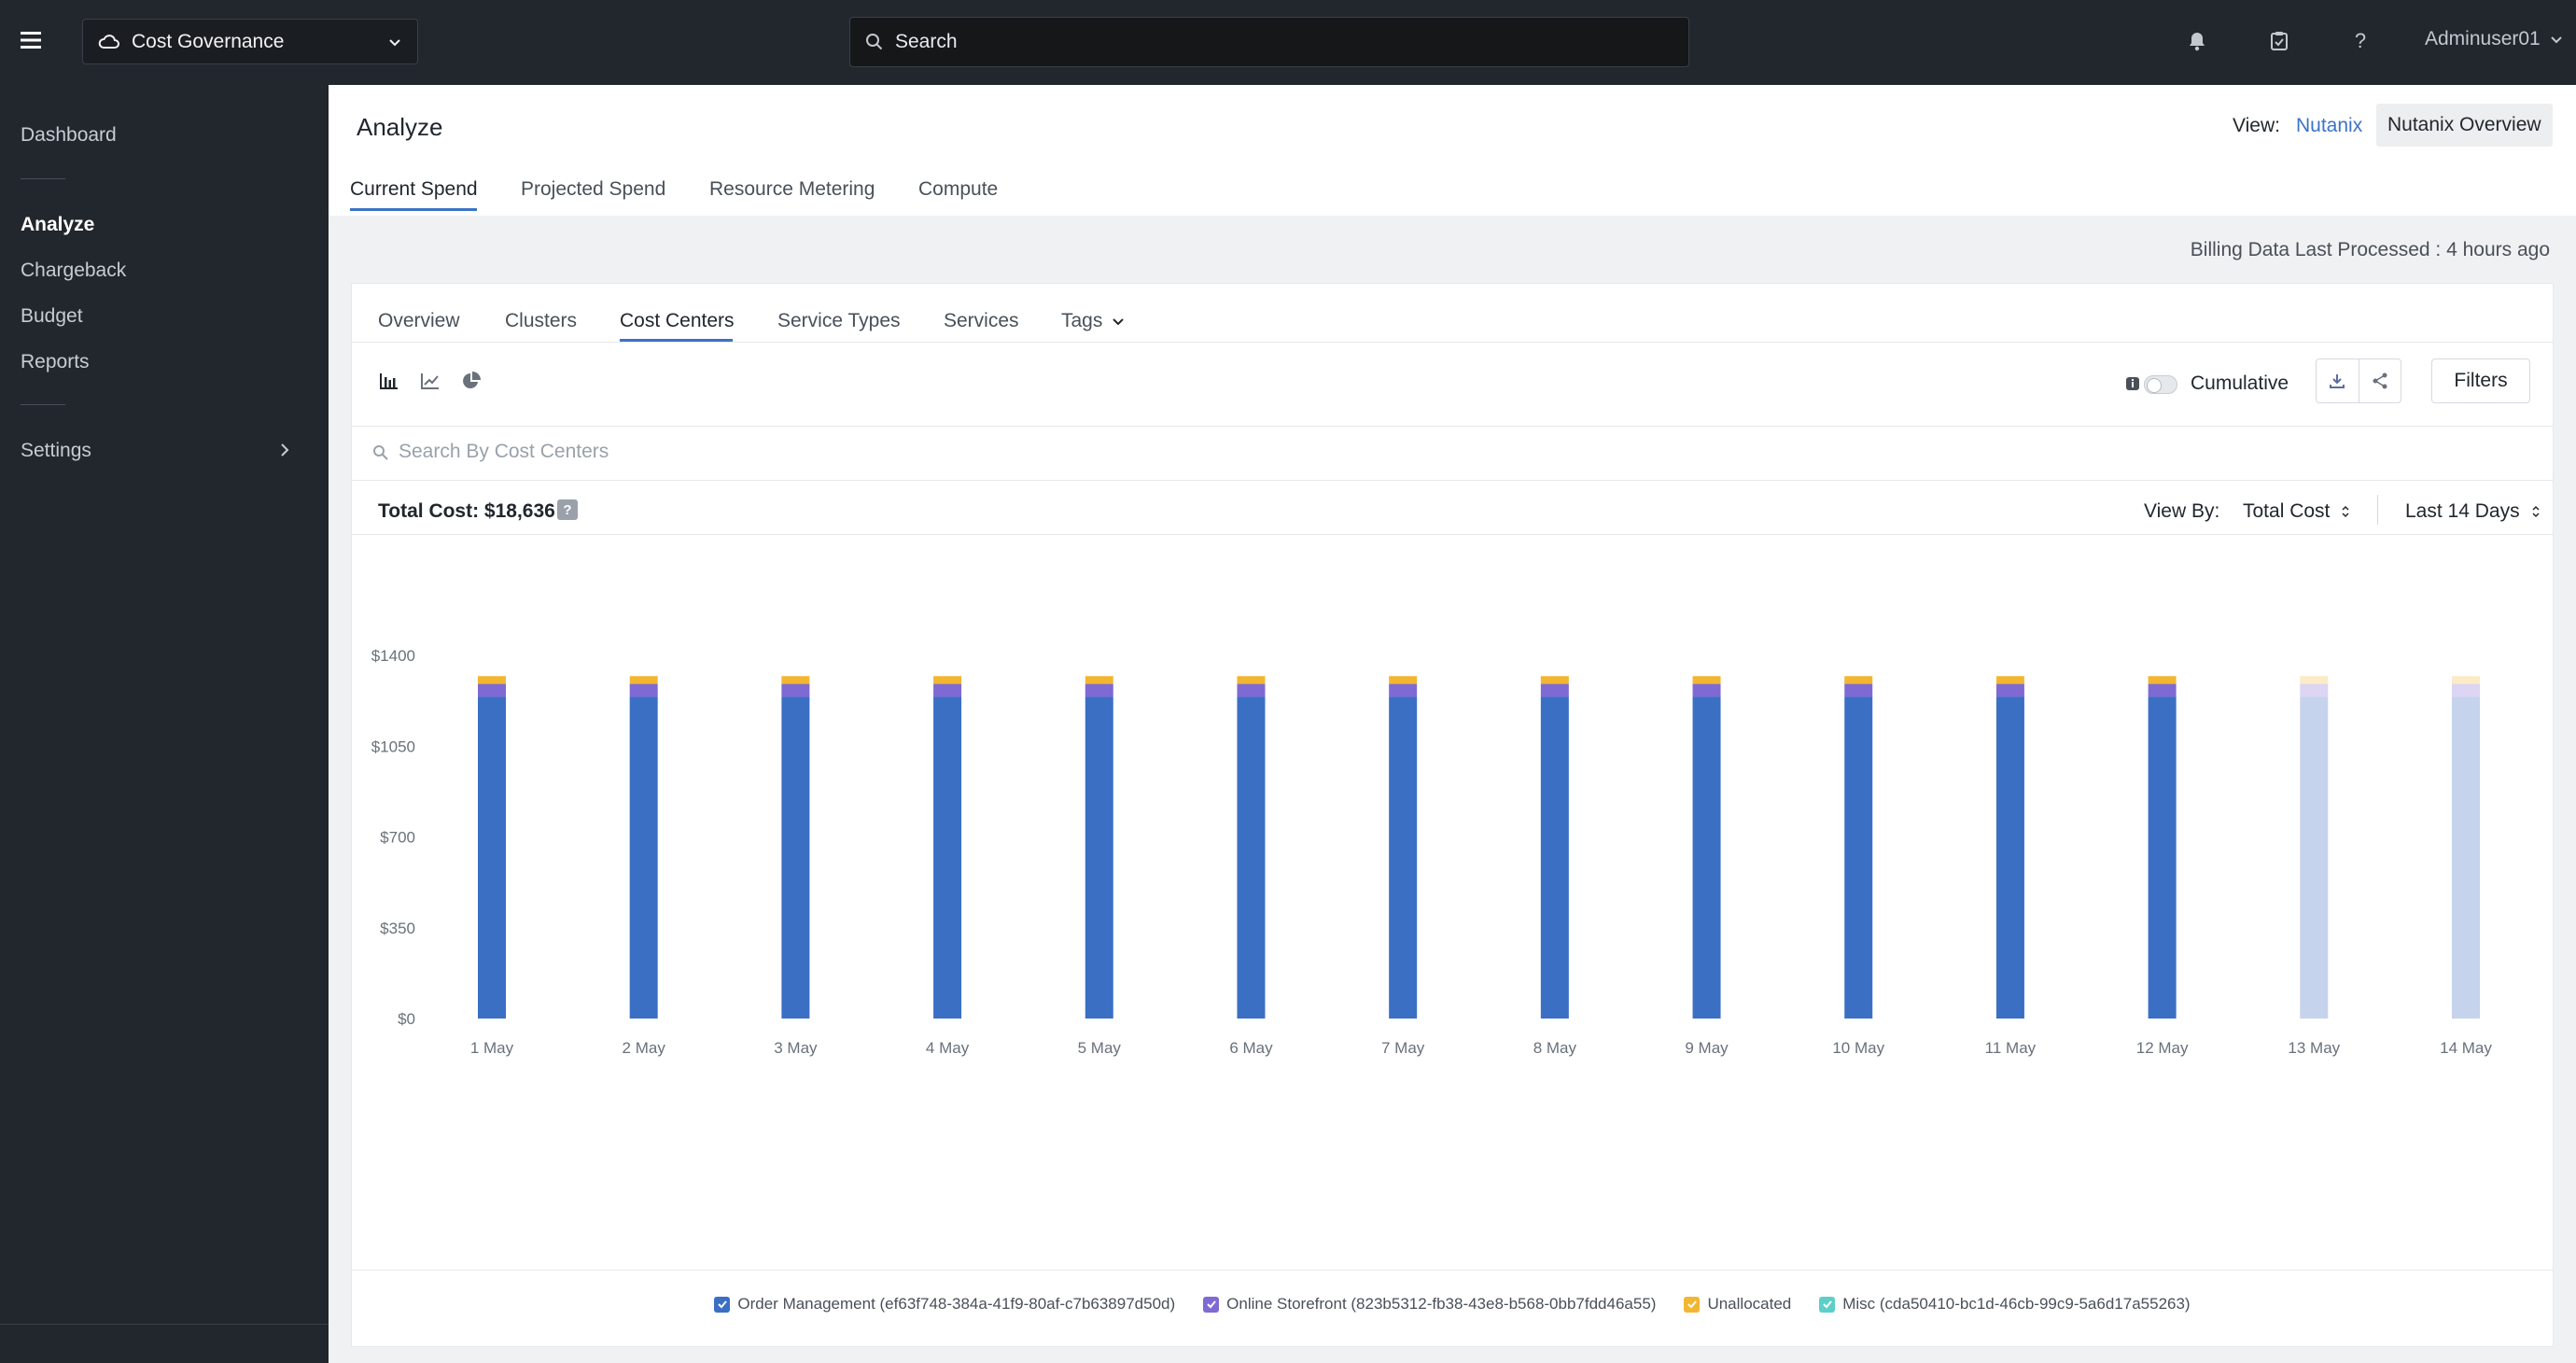 The image size is (2576, 1363). I want to click on sidebar-item-dashboard: Dashboard, so click(69, 135).